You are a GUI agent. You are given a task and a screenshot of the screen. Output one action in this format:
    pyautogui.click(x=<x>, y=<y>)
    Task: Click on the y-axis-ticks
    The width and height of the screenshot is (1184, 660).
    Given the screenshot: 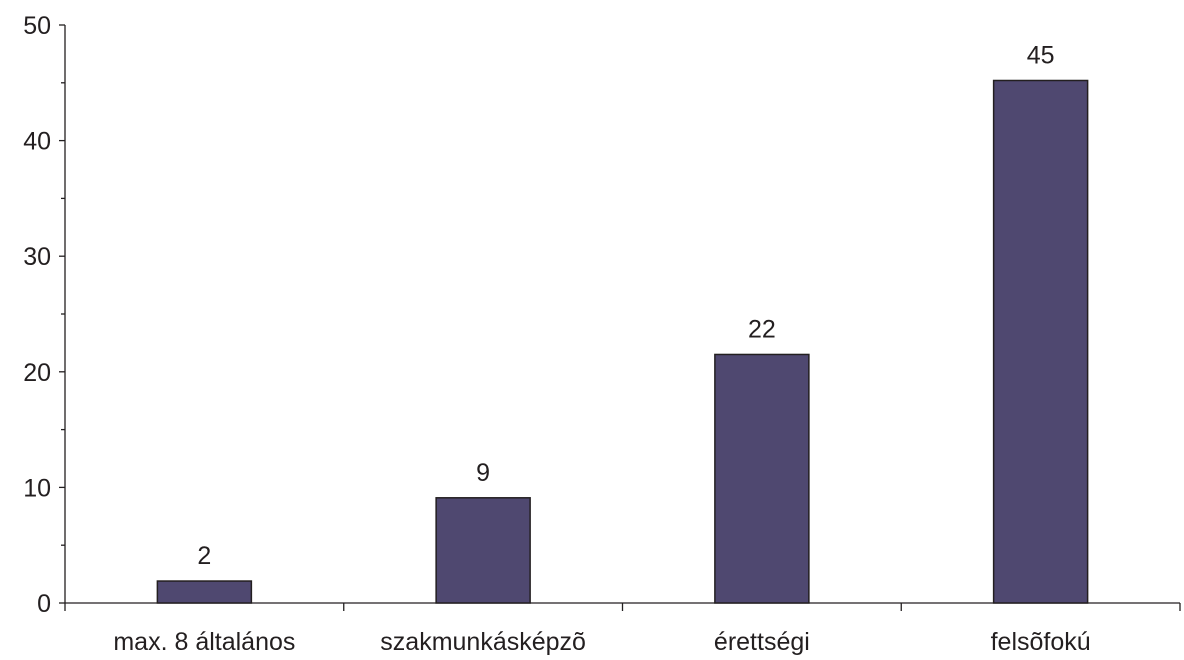 What is the action you would take?
    pyautogui.click(x=62, y=314)
    